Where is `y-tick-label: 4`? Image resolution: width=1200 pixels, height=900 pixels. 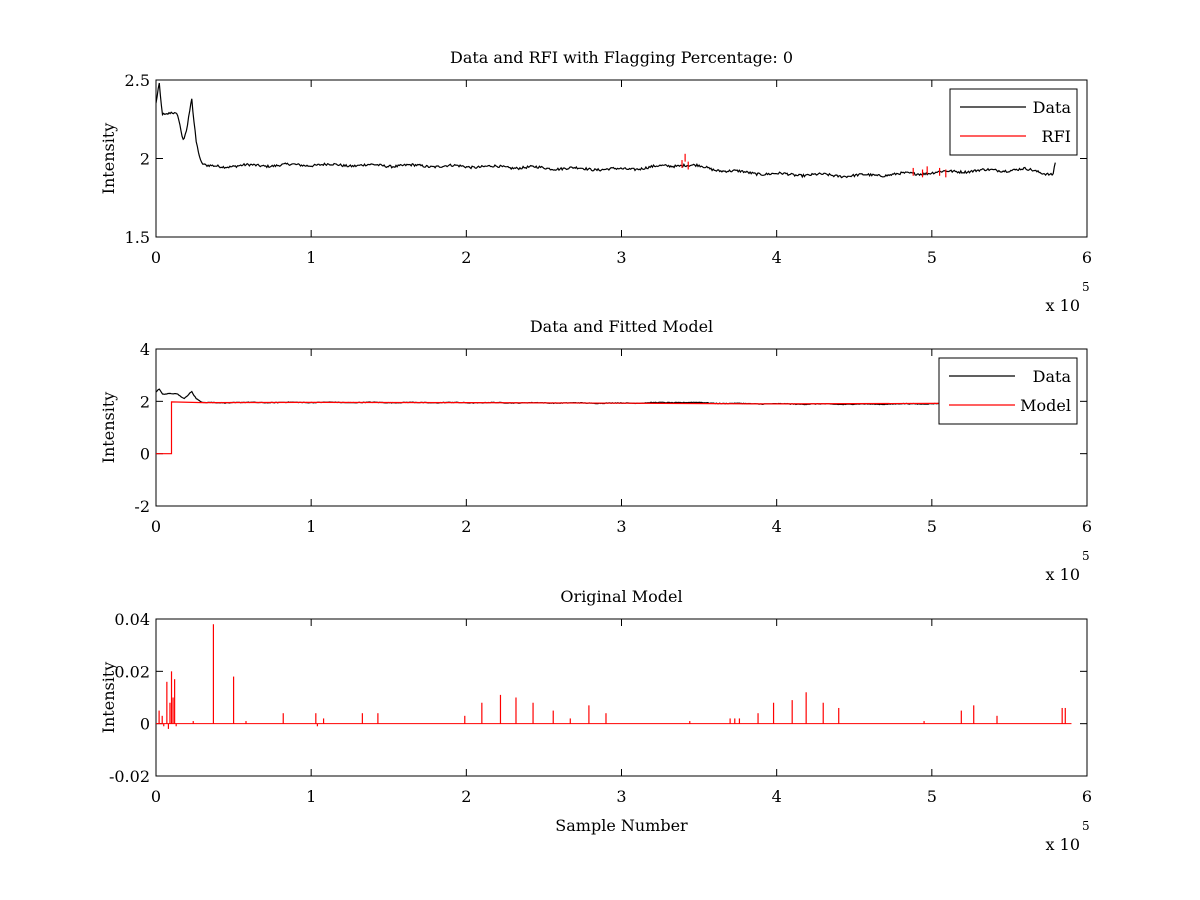 y-tick-label: 4 is located at coordinates (145, 349).